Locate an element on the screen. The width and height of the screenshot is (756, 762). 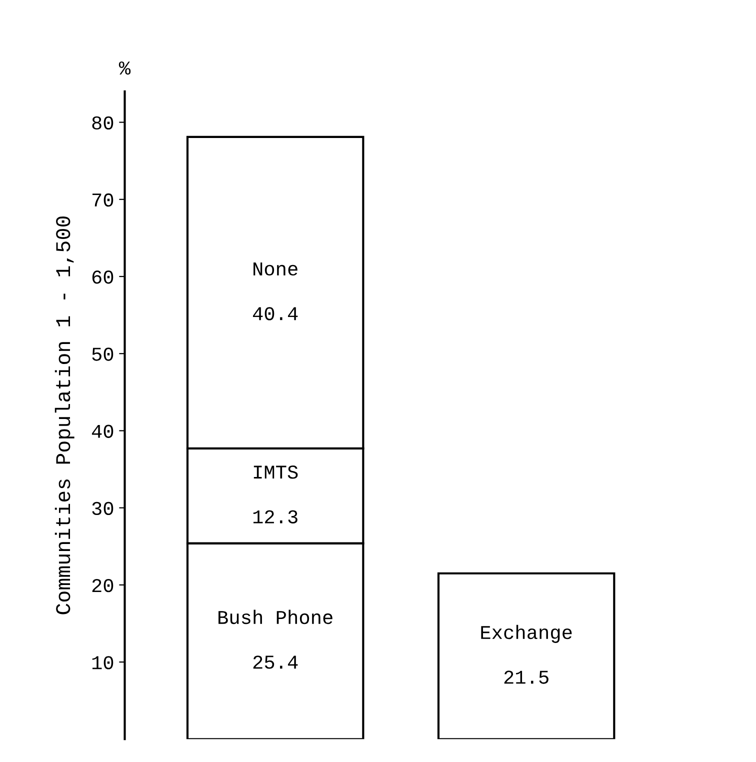
data-label: 21.5 is located at coordinates (526, 677).